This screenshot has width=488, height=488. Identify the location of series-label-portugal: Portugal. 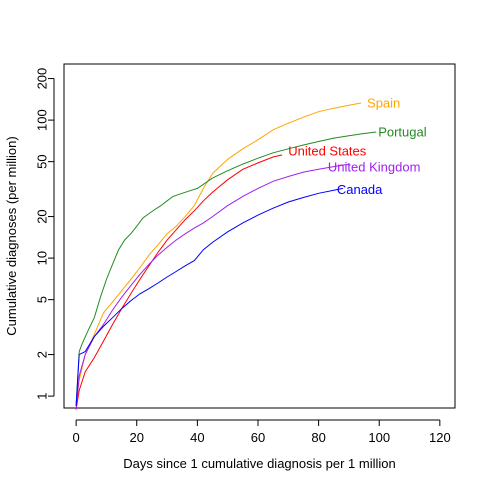
(402, 131).